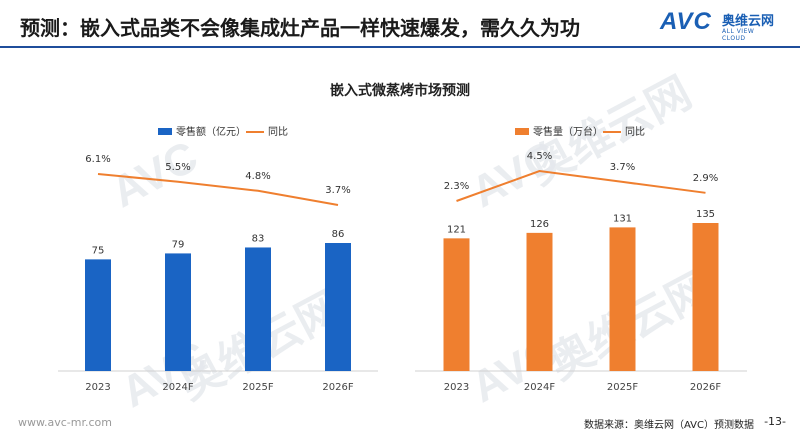  Describe the element at coordinates (98, 250) in the screenshot. I see `bar-data-label: 75` at that location.